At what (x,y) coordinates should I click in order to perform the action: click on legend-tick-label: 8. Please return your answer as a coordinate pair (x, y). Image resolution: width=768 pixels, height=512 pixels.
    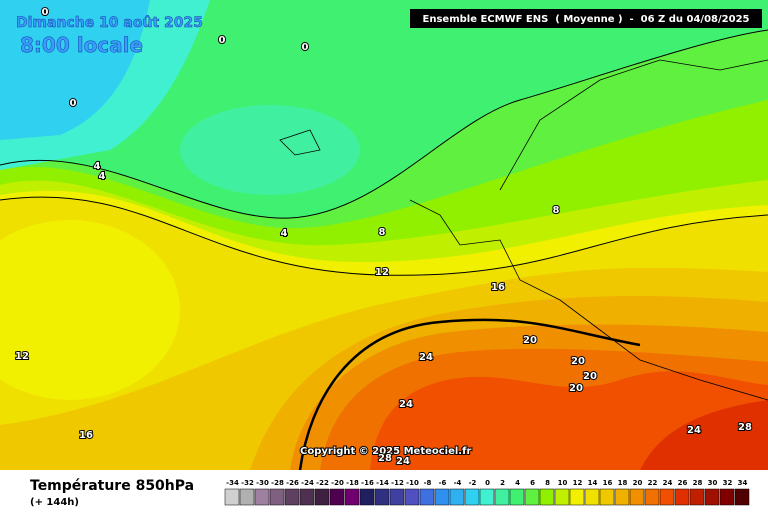
    Looking at the image, I should click on (547, 483).